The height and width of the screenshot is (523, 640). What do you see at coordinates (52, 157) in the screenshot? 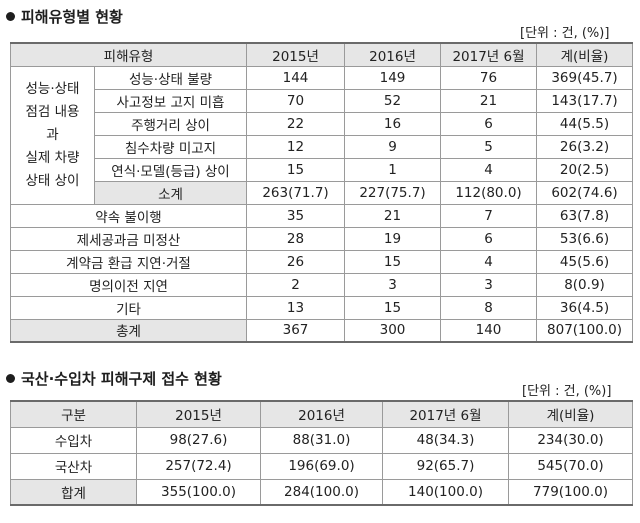
I see `group-label-line: 실제 차량` at bounding box center [52, 157].